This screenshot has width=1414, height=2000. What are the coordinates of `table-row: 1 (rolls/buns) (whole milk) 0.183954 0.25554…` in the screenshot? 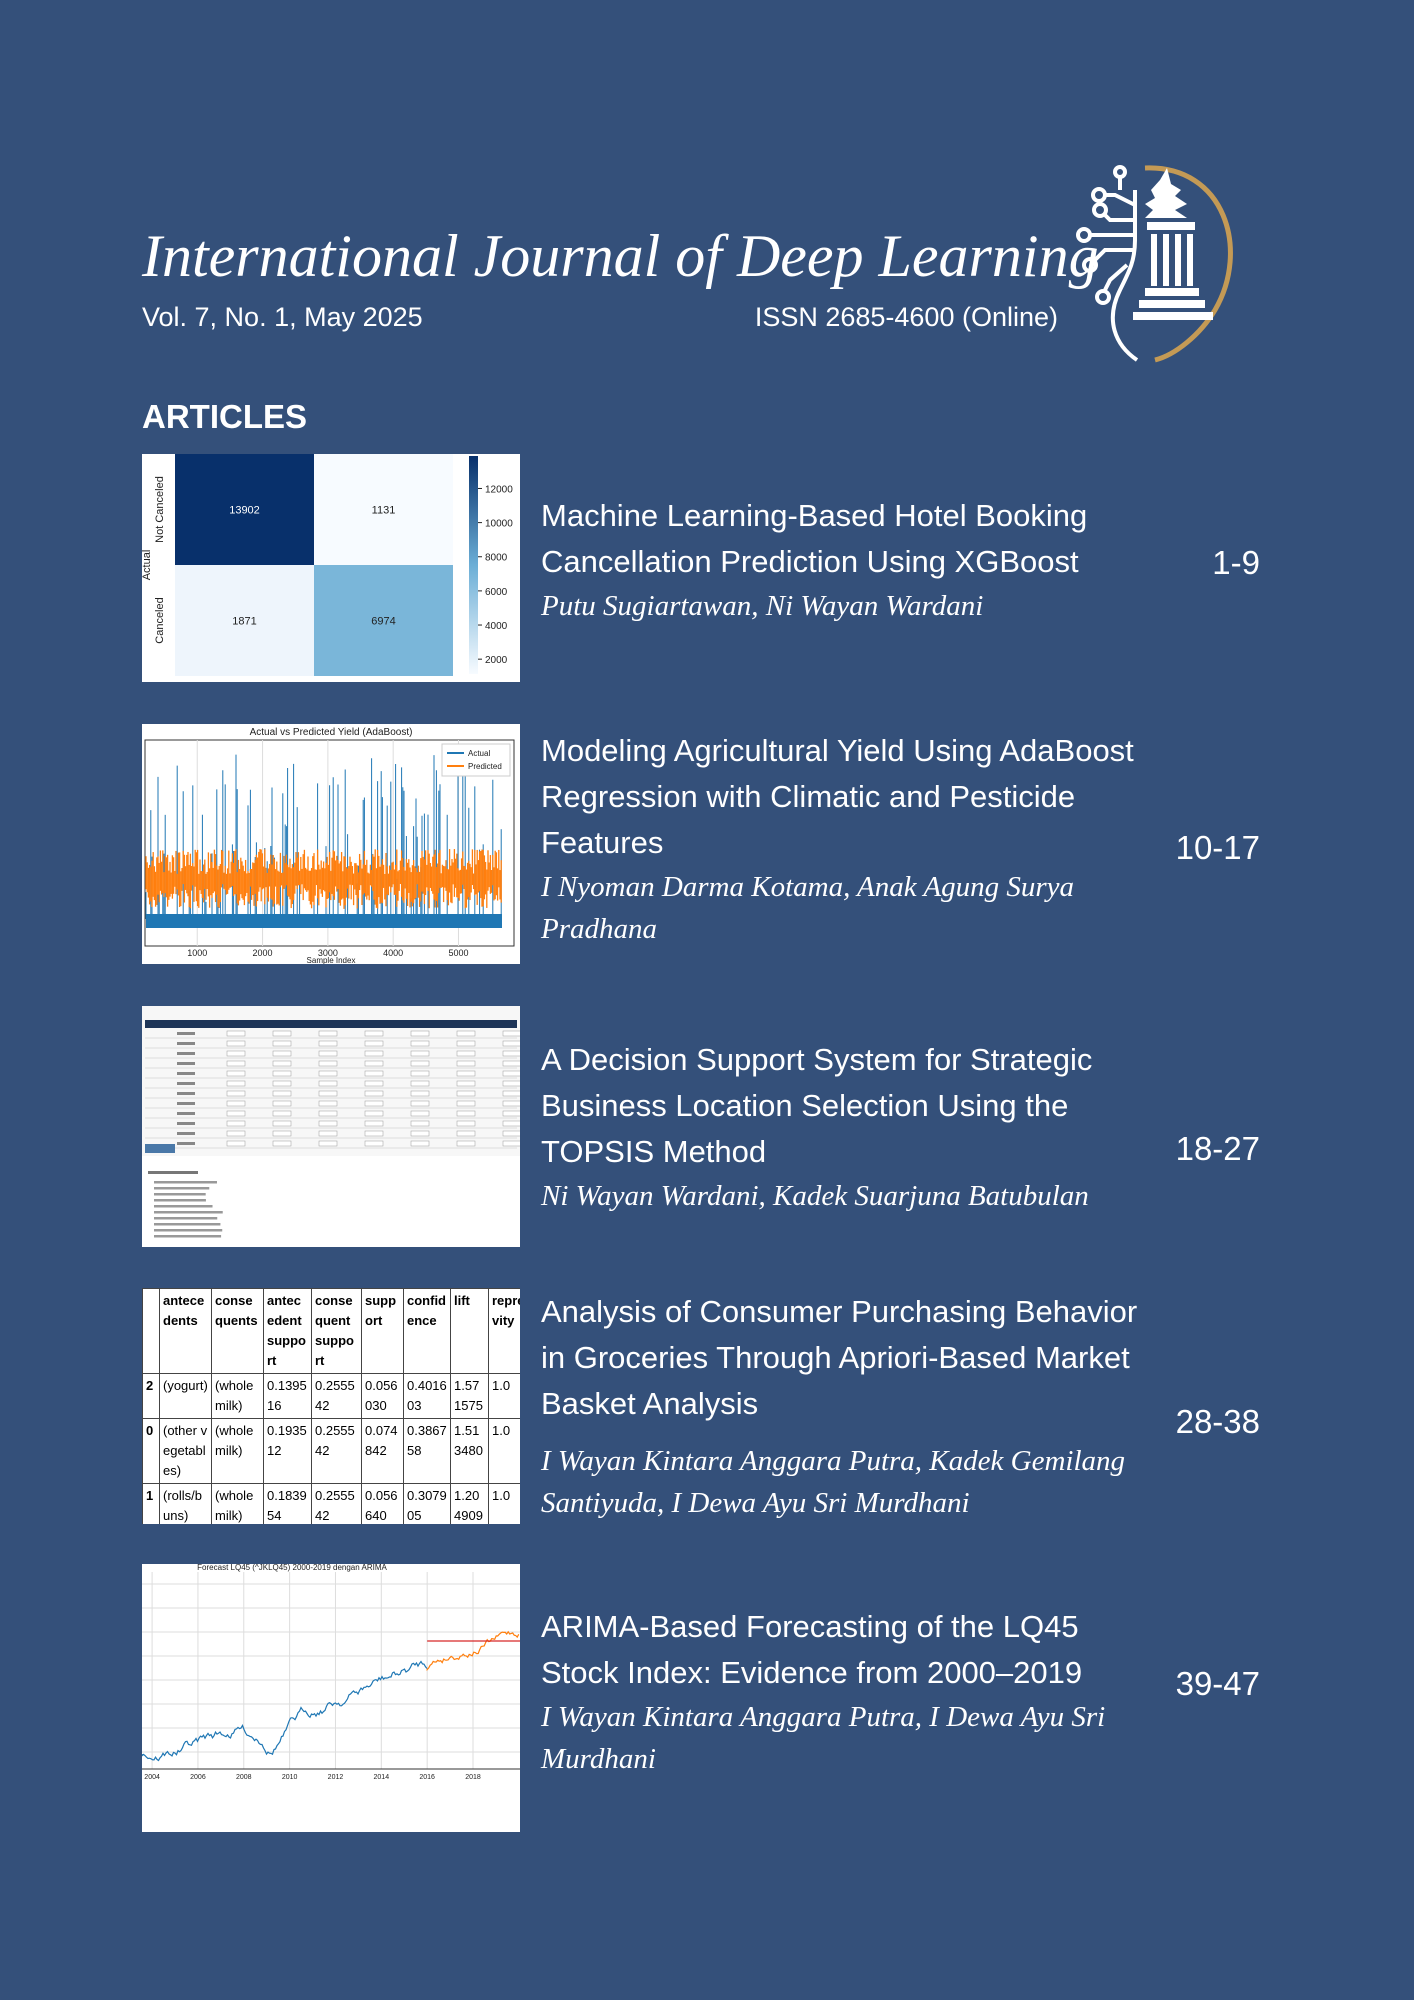 It's located at (331, 1503).